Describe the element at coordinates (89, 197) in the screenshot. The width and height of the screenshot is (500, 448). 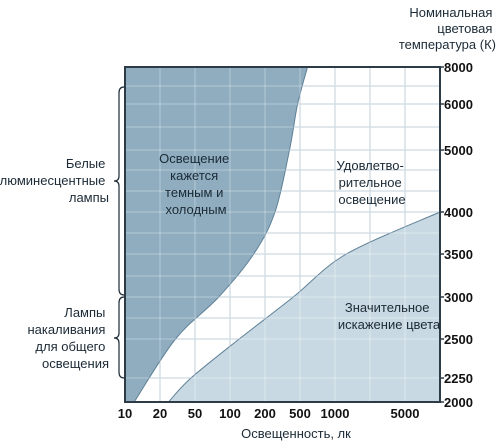
I see `bracket-label-fluorescent-line: лампы` at that location.